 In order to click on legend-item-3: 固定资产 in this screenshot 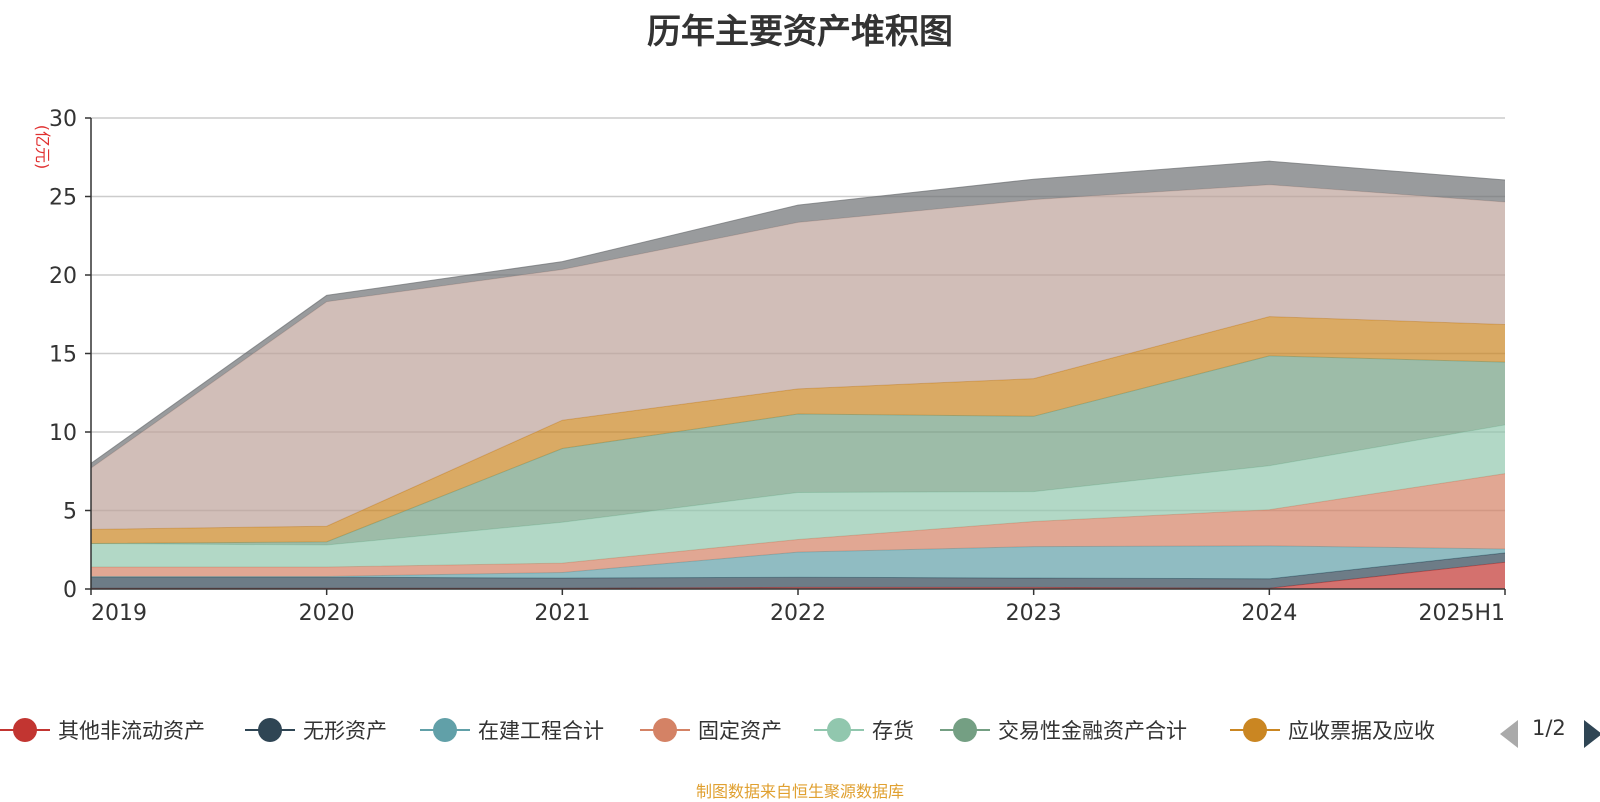, I will do `click(711, 730)`.